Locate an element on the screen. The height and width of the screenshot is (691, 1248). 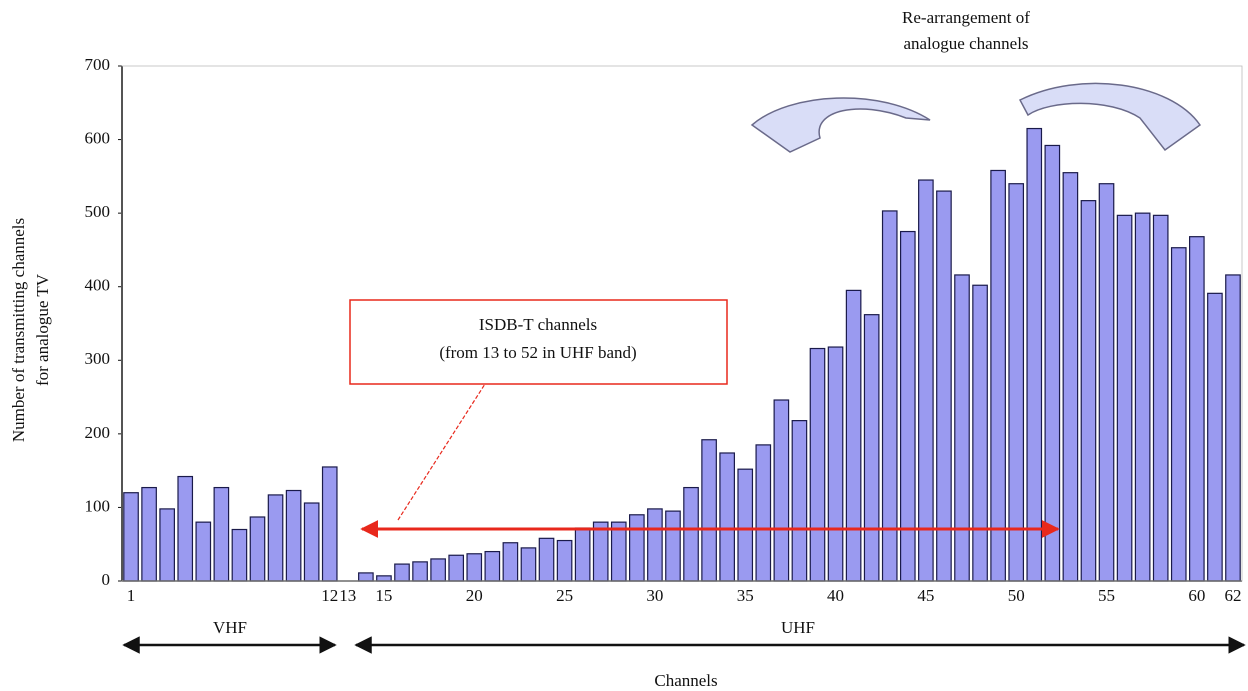
curved-arrow-left is located at coordinates (840, 125).